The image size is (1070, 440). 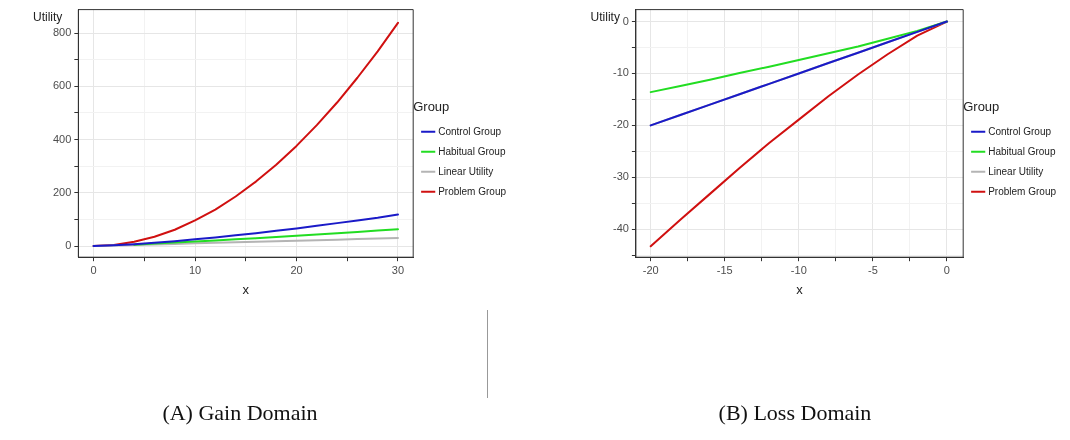 What do you see at coordinates (620, 176) in the screenshot?
I see `y-tick-label: -30` at bounding box center [620, 176].